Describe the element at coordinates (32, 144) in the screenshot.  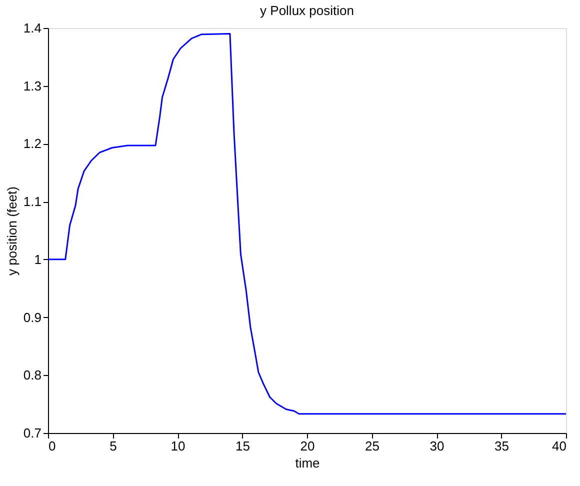
I see `y-tick-label: 1.2` at that location.